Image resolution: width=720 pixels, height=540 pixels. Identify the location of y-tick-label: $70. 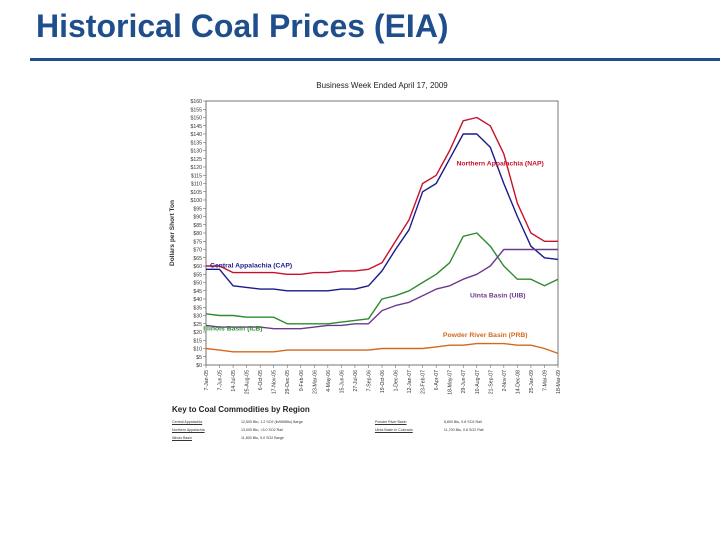
(197, 251).